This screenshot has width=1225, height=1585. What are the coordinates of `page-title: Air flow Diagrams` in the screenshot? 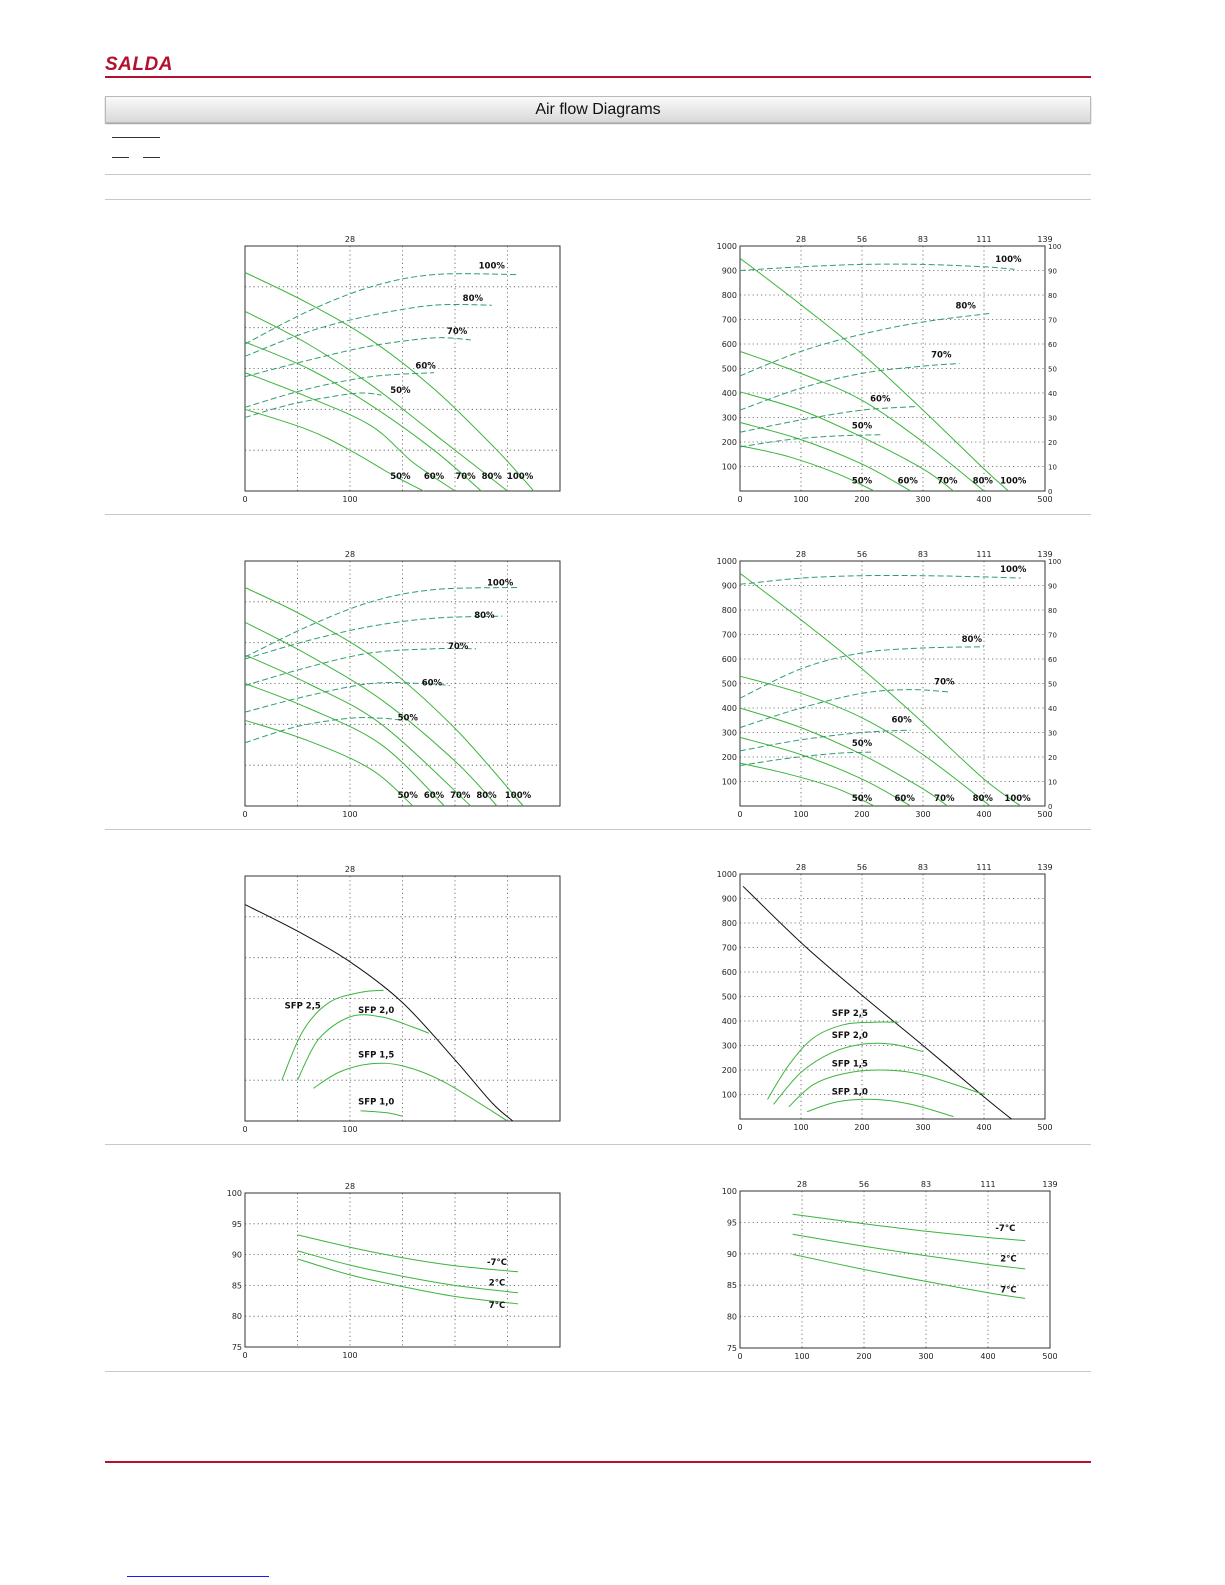 It's located at (598, 109).